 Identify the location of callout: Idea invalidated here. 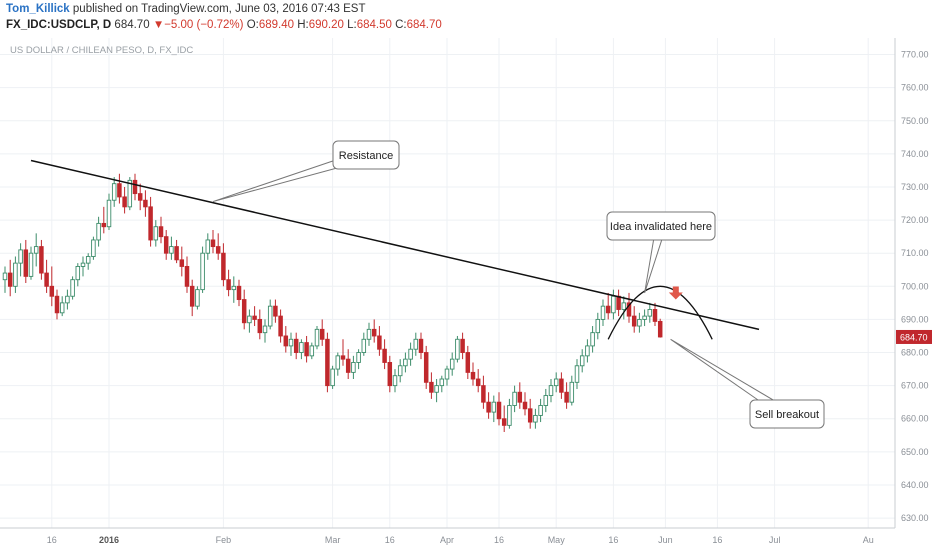
(661, 252).